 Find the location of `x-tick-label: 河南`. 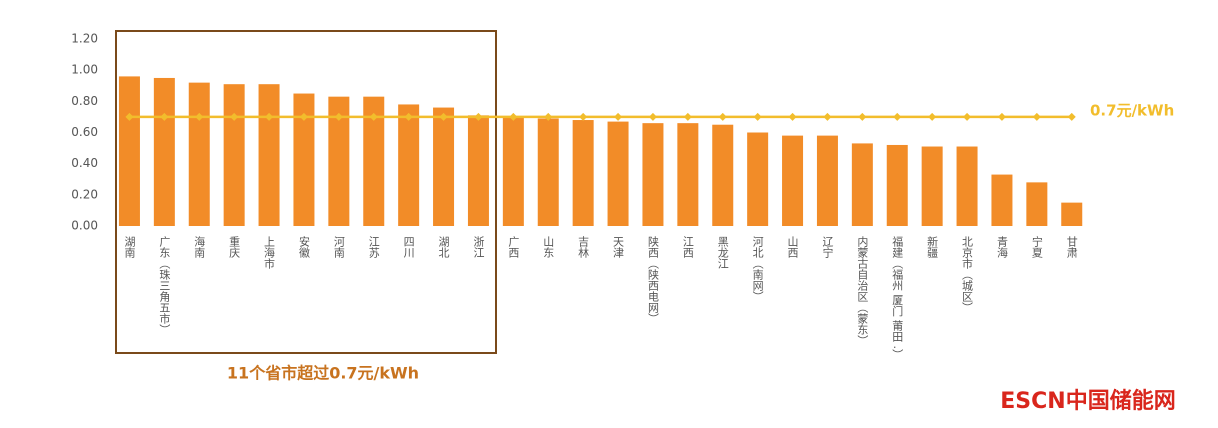

x-tick-label: 河南 is located at coordinates (338, 247).